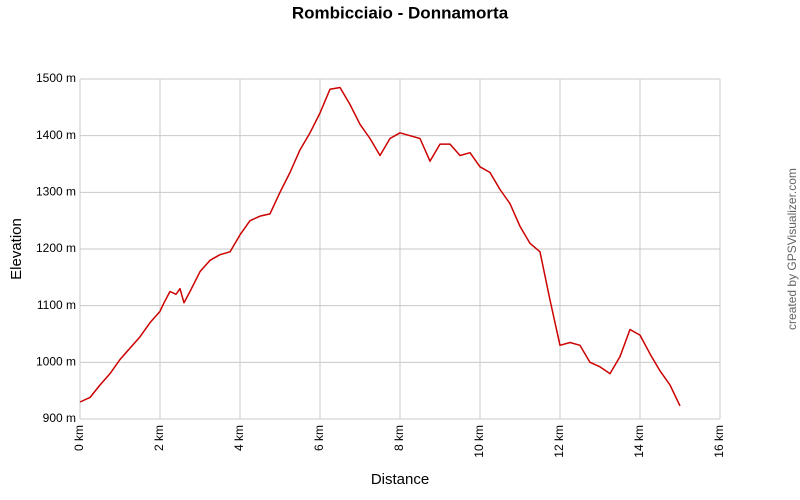 This screenshot has height=500, width=800. I want to click on y-axis-label: Elevation, so click(16, 249).